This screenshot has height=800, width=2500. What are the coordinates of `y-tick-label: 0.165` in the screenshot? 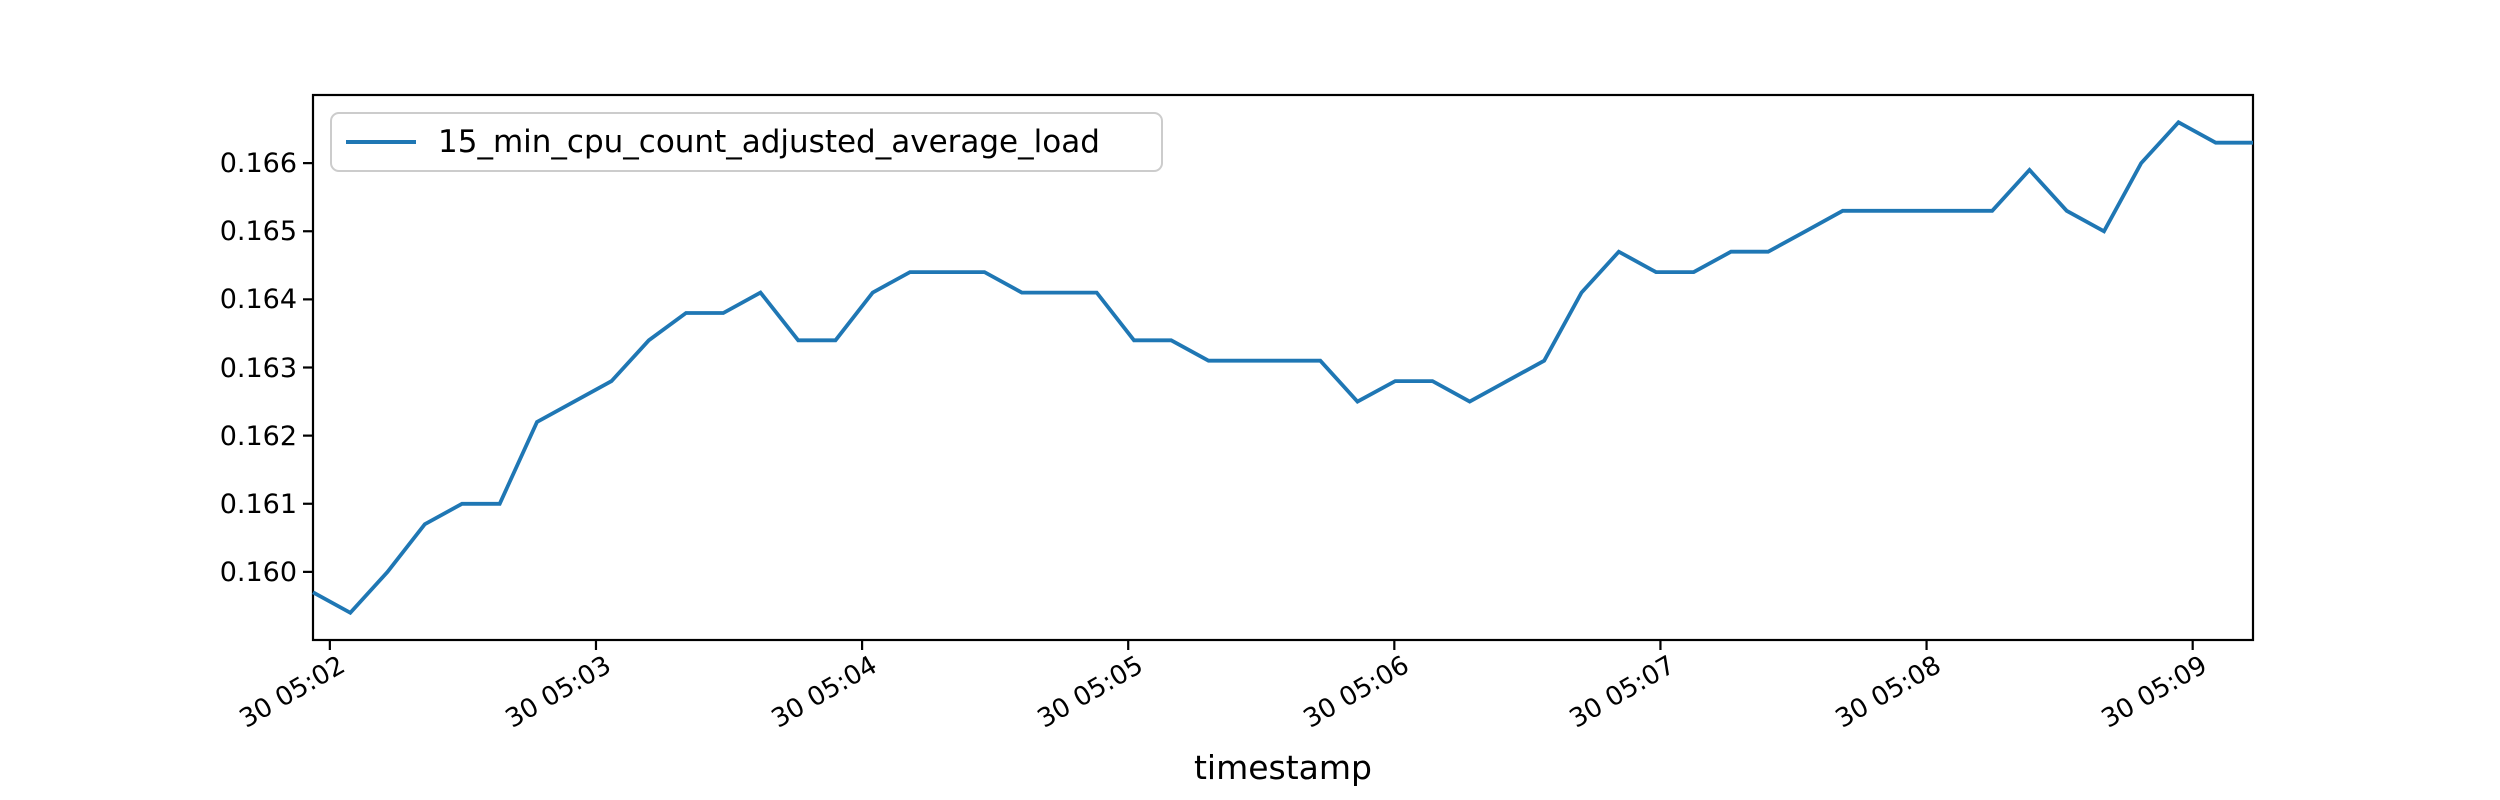 It's located at (258, 232).